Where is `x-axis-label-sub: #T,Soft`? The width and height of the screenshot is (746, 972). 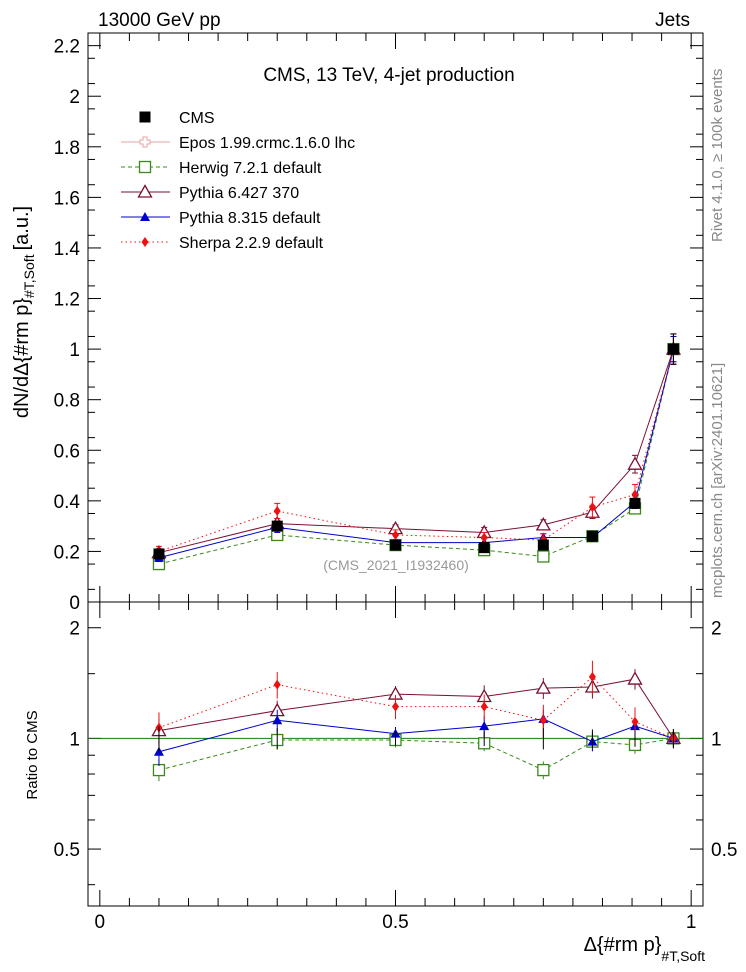
x-axis-label-sub: #T,Soft is located at coordinates (683, 956).